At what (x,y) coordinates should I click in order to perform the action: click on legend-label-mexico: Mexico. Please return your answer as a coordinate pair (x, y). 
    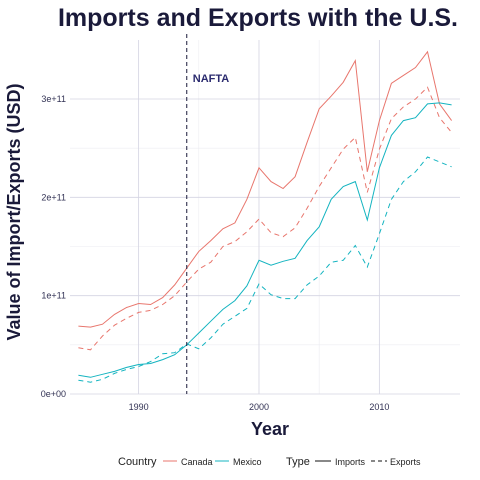
    Looking at the image, I should click on (247, 462).